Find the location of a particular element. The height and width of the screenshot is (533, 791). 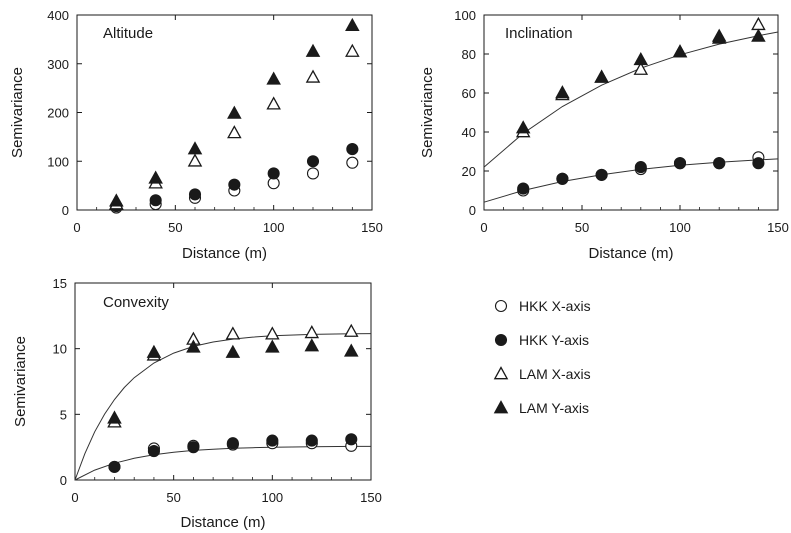

y-tick-label: 60 is located at coordinates (469, 93).